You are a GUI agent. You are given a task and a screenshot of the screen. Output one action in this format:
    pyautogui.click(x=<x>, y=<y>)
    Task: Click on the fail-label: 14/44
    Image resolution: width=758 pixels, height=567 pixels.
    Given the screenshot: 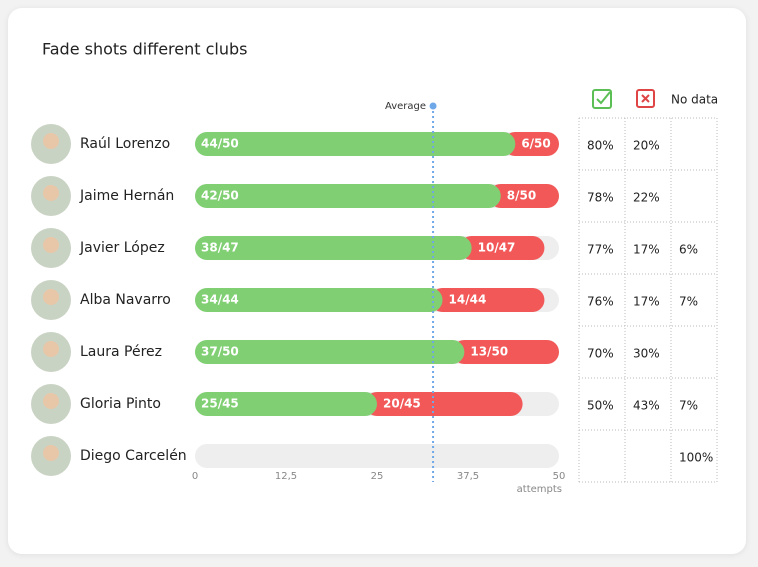 What is the action you would take?
    pyautogui.click(x=468, y=300)
    